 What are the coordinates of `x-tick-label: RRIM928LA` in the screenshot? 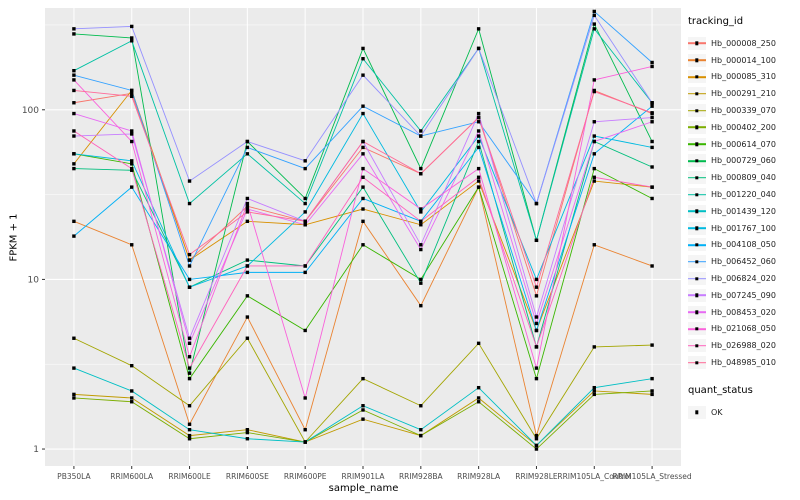 It's located at (479, 476).